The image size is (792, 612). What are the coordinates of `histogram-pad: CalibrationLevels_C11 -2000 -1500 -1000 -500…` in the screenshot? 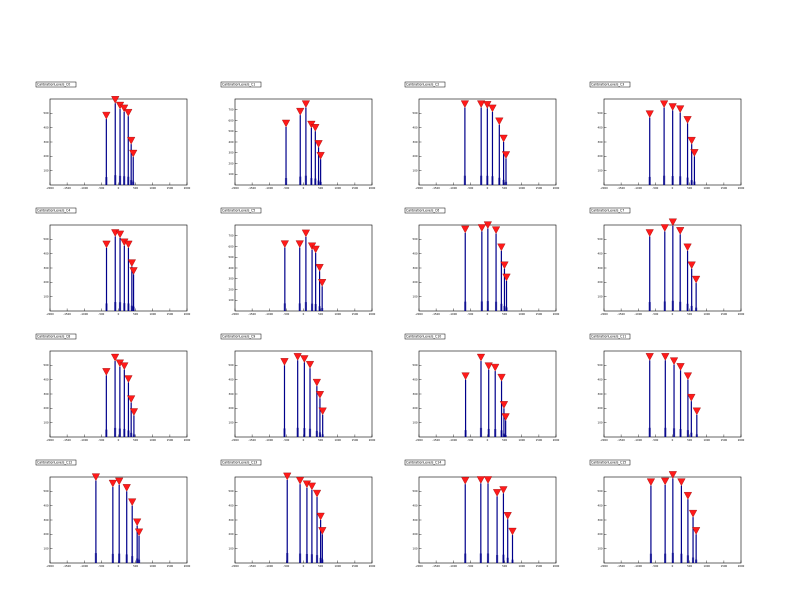 It's located at (667, 387).